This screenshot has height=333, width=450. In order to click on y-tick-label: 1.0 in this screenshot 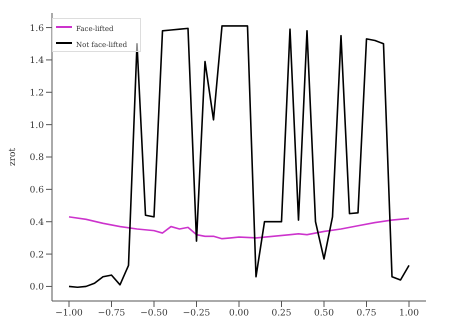, I will do `click(37, 125)`.